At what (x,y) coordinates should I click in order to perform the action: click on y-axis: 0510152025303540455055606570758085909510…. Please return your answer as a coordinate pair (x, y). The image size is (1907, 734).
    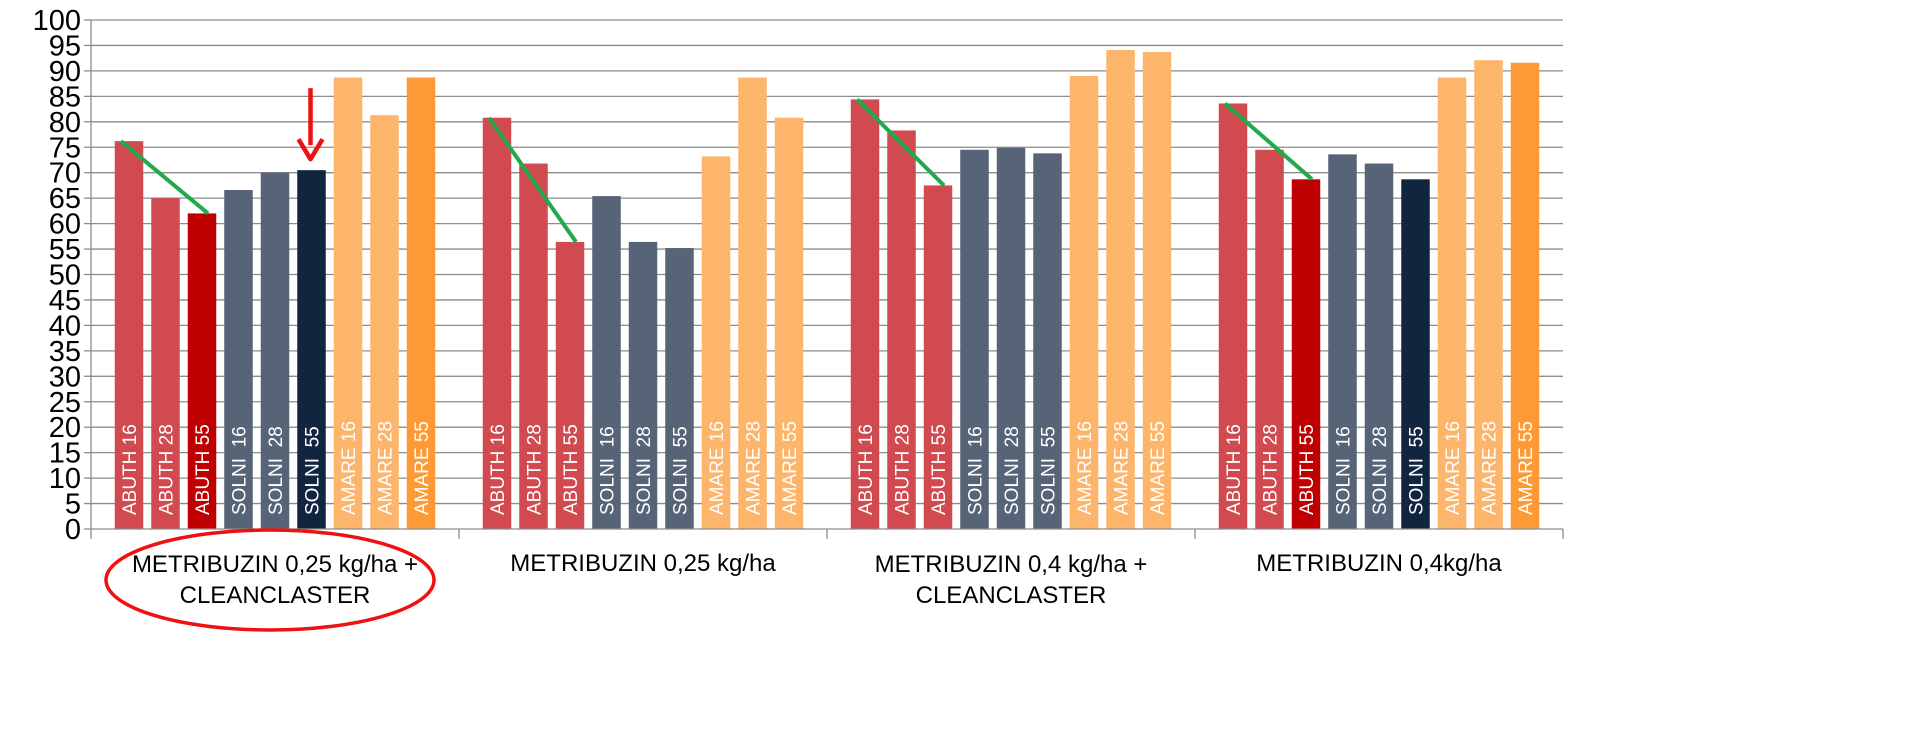
    Looking at the image, I should click on (62, 275).